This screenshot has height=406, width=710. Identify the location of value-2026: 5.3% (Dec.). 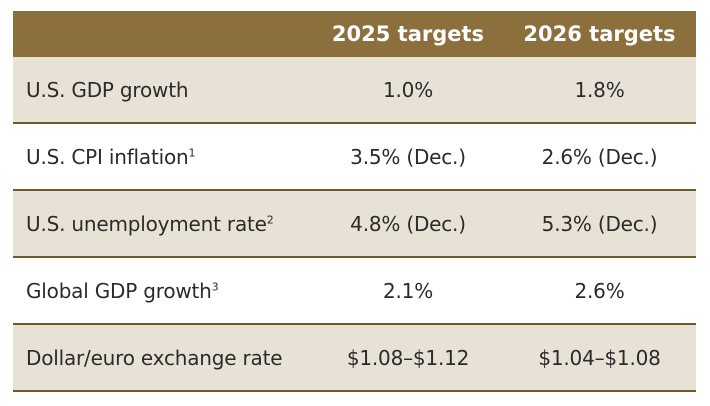
(599, 223).